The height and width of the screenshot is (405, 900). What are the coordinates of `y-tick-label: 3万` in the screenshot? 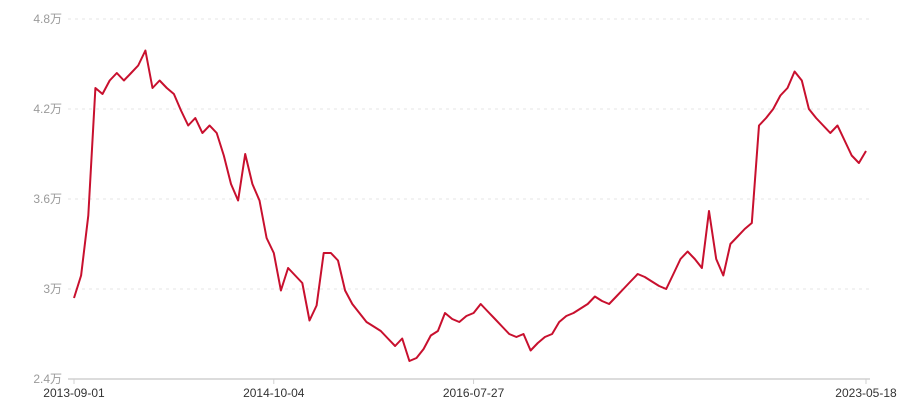 It's located at (52, 289).